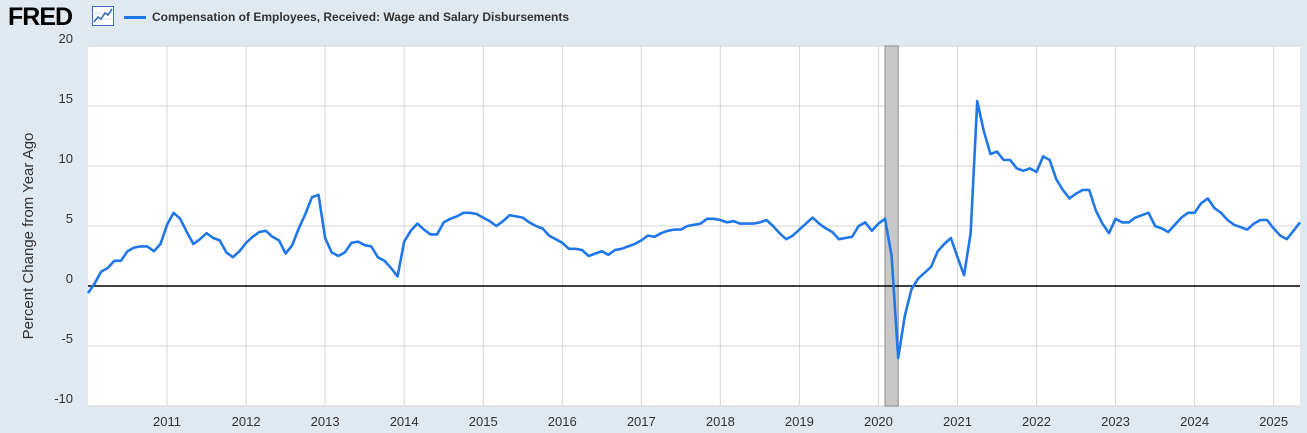 Image resolution: width=1307 pixels, height=433 pixels. What do you see at coordinates (404, 421) in the screenshot?
I see `x-tick-label: 2014` at bounding box center [404, 421].